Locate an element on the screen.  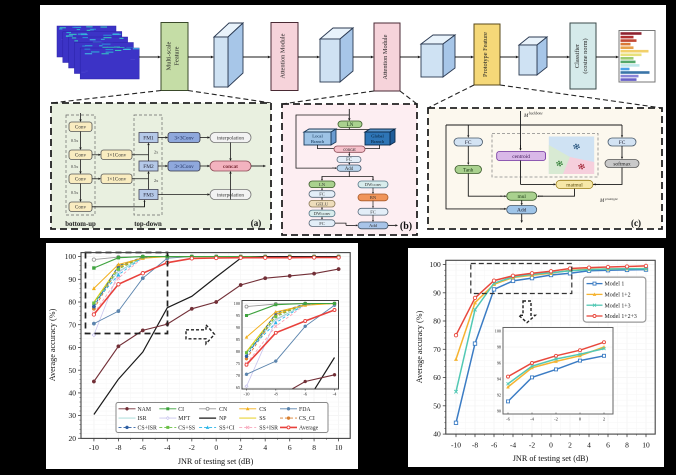
svg-text: GELU is located at coordinates (322, 203).